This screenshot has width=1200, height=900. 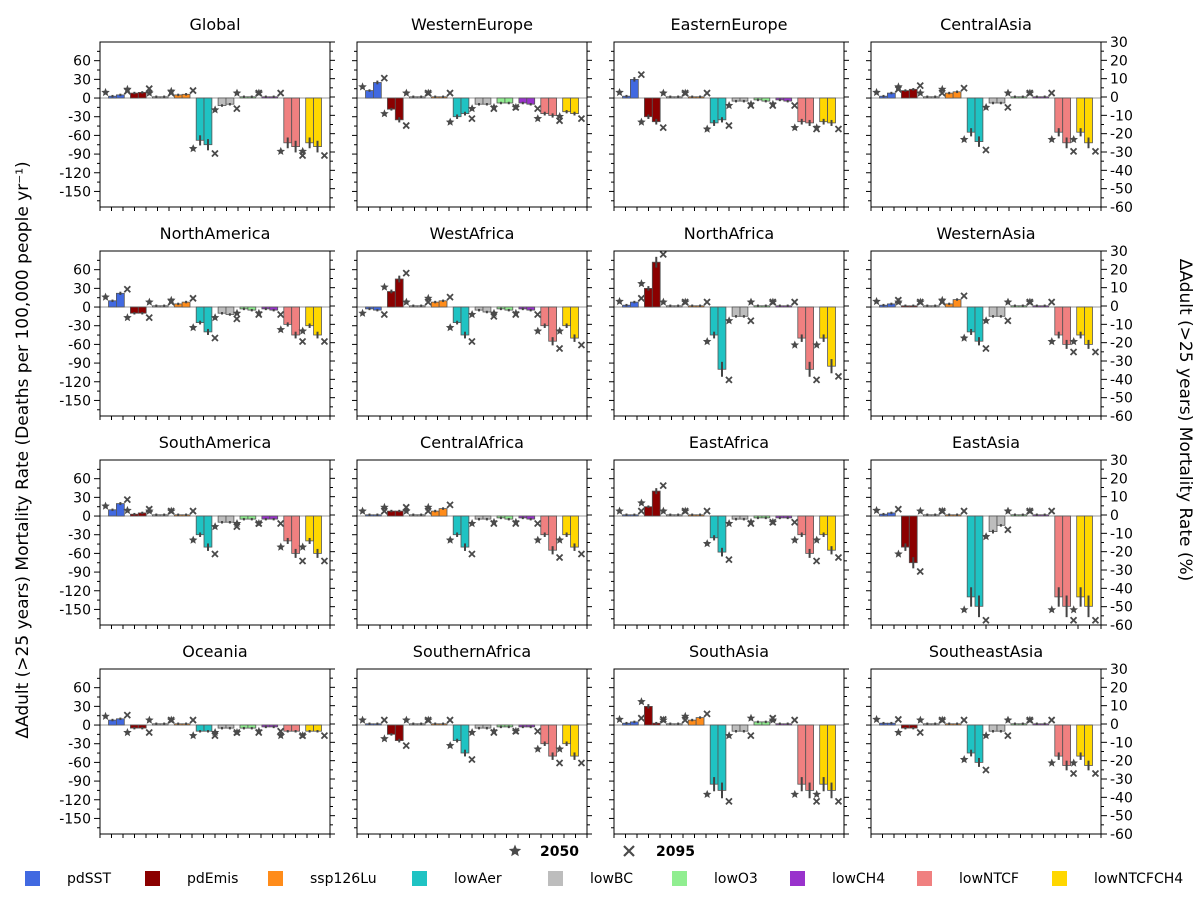 I want to click on legend-label-2095: 2095, so click(x=675, y=852).